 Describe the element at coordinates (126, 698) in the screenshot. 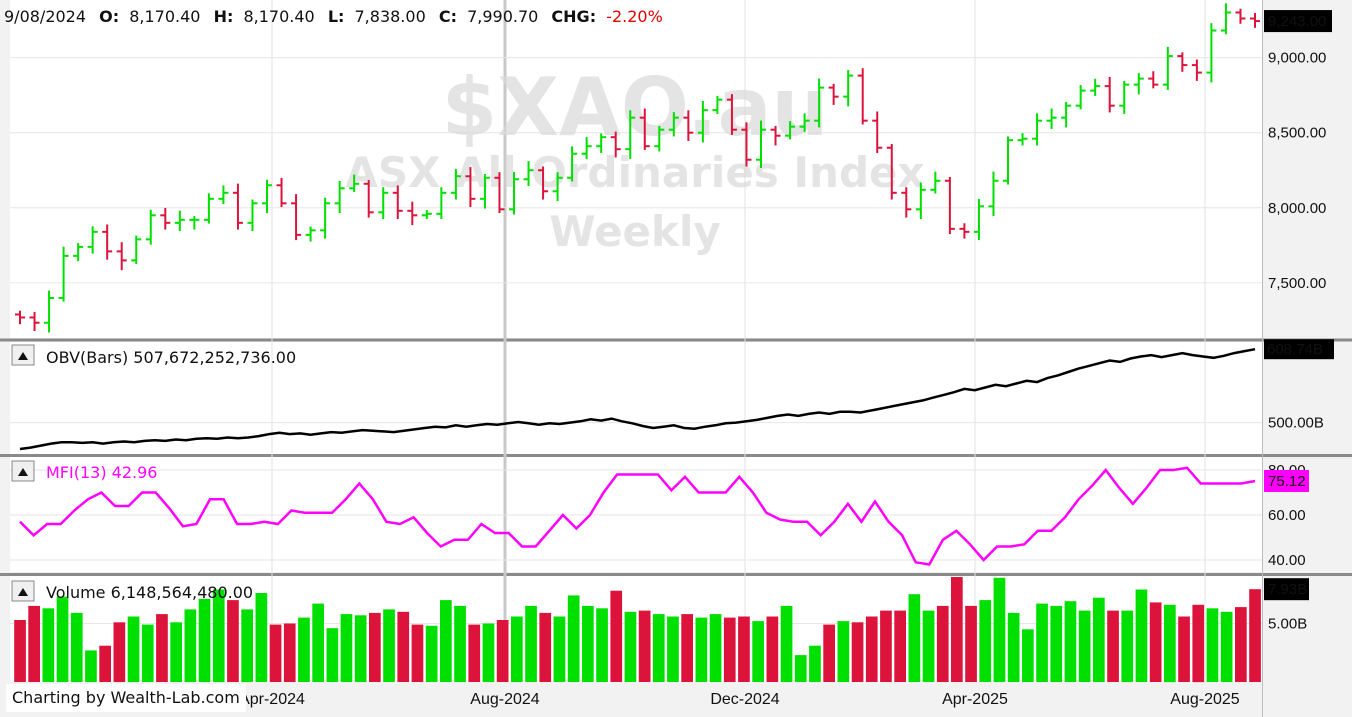

I see `credit-label: Charting by Wealth-Lab.com` at that location.